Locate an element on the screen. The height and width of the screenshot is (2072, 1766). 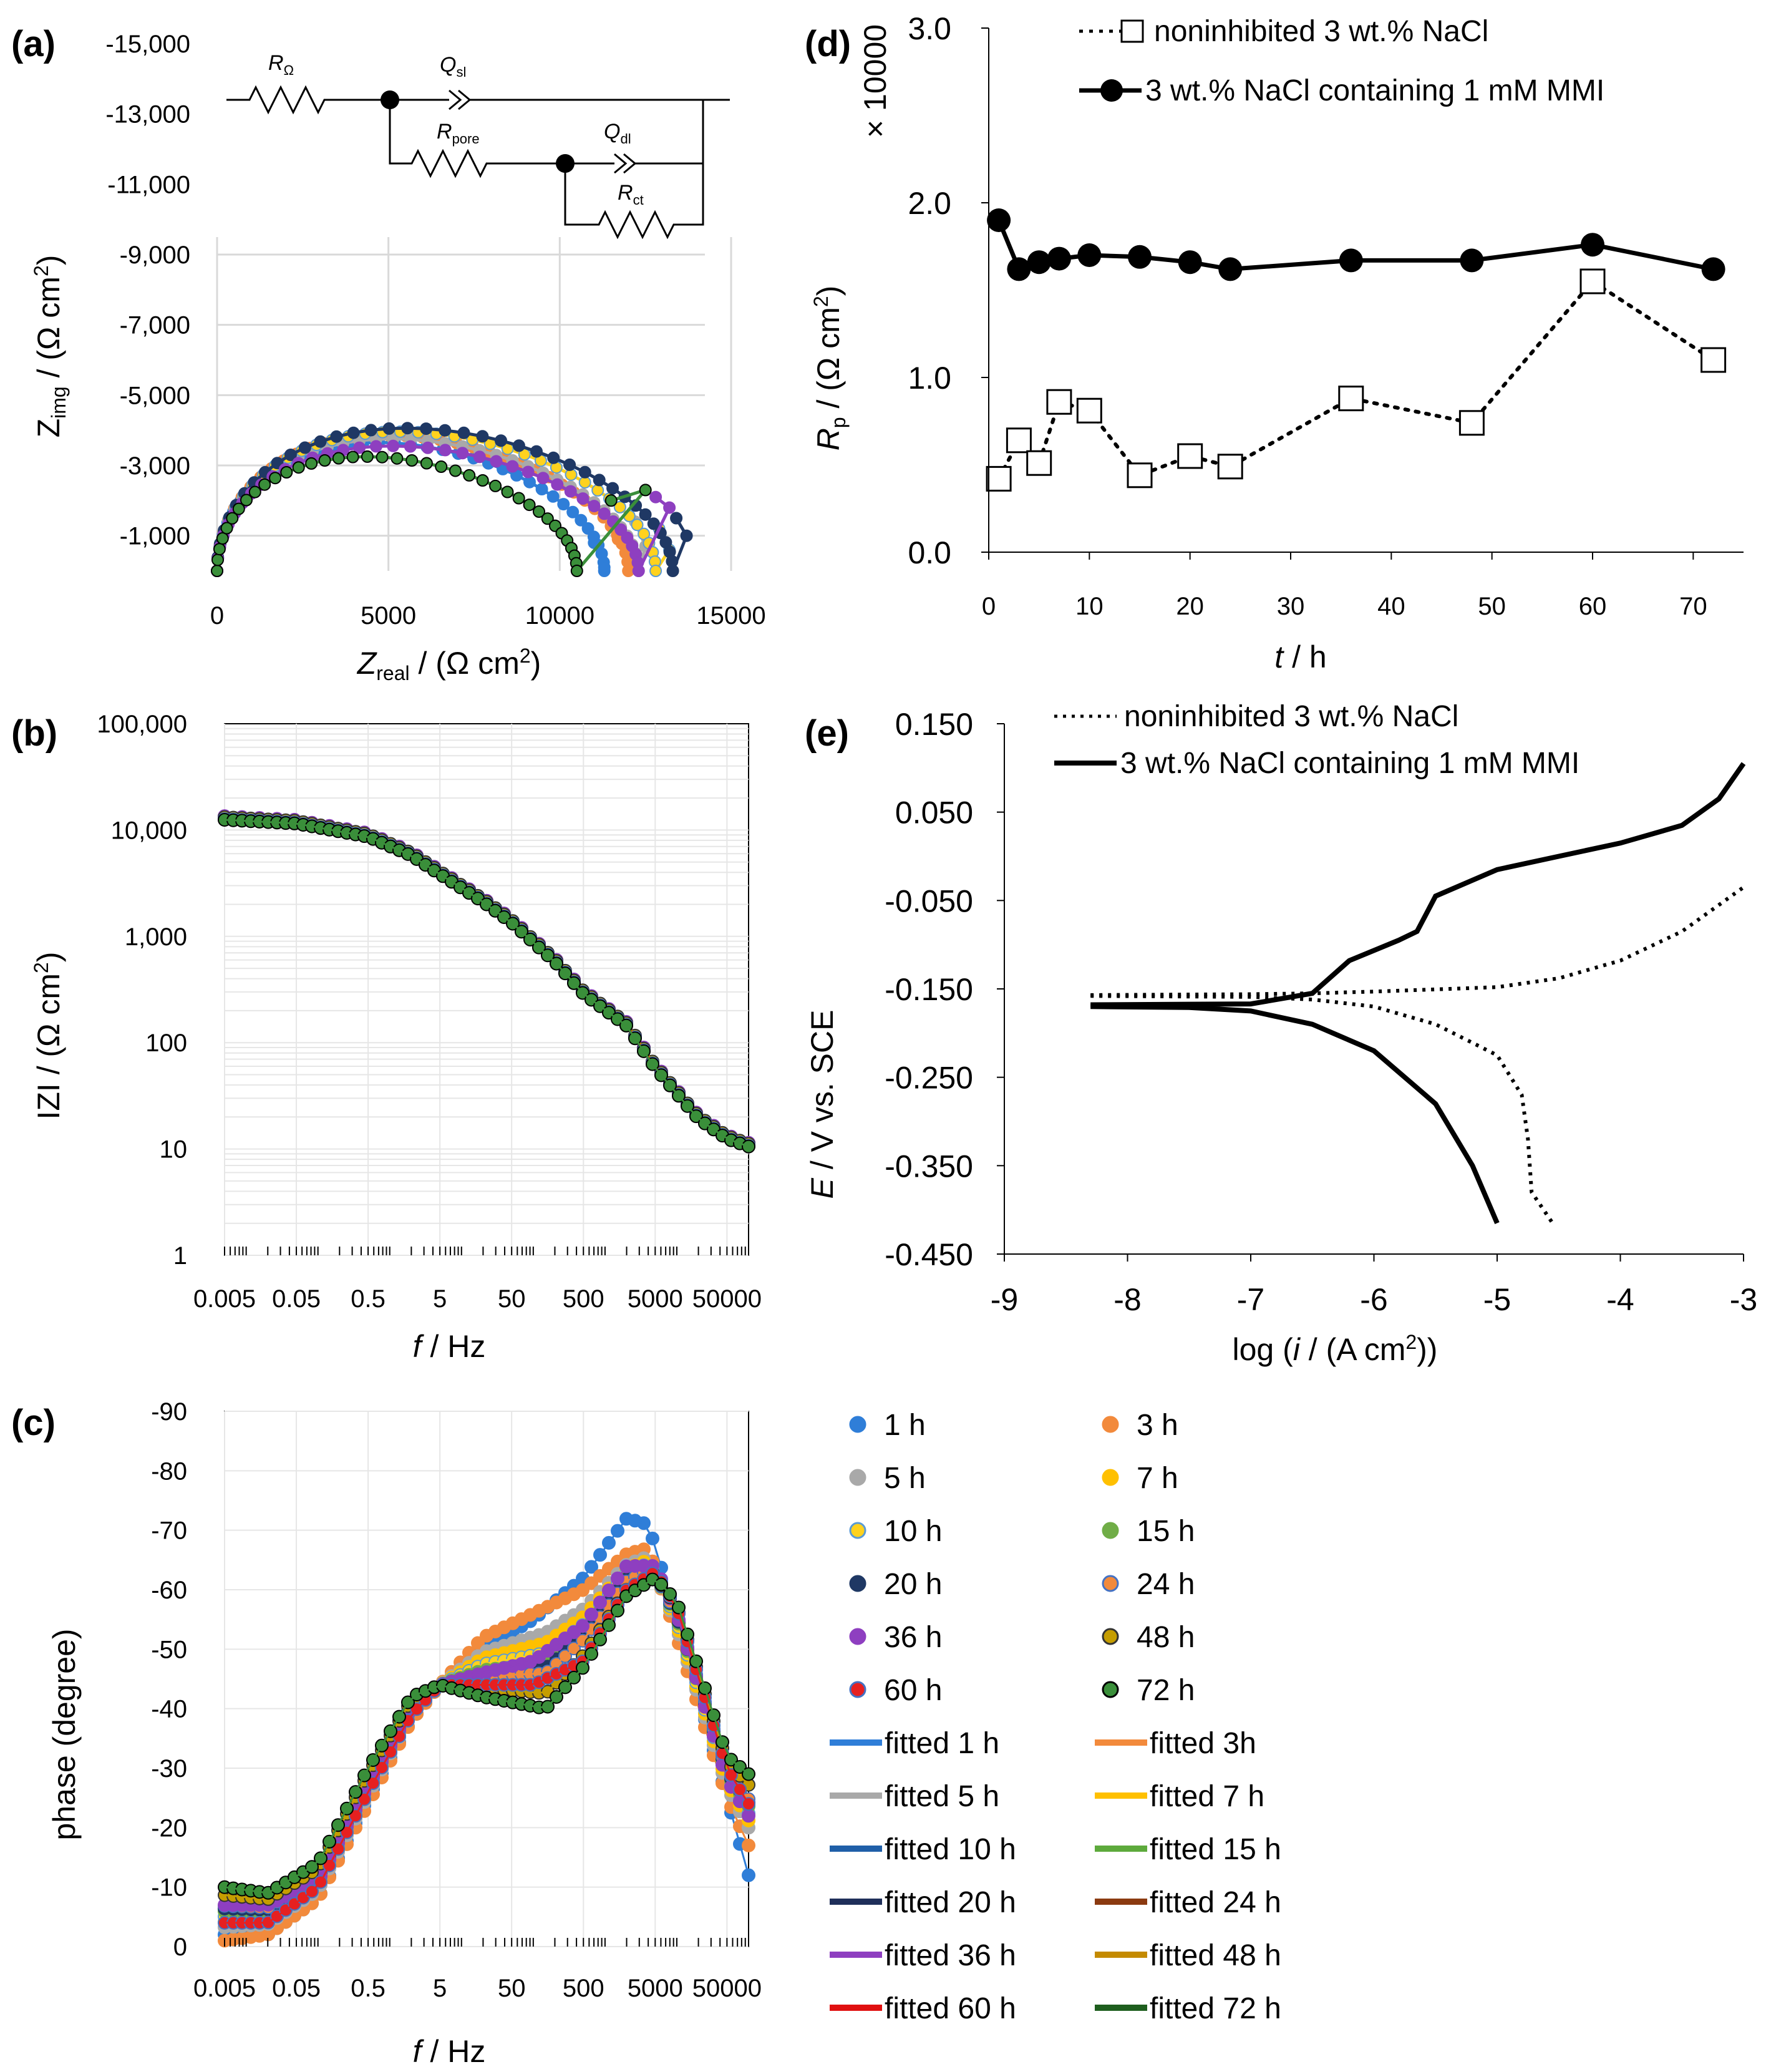
y-tick-label: 0 is located at coordinates (180, 1947).